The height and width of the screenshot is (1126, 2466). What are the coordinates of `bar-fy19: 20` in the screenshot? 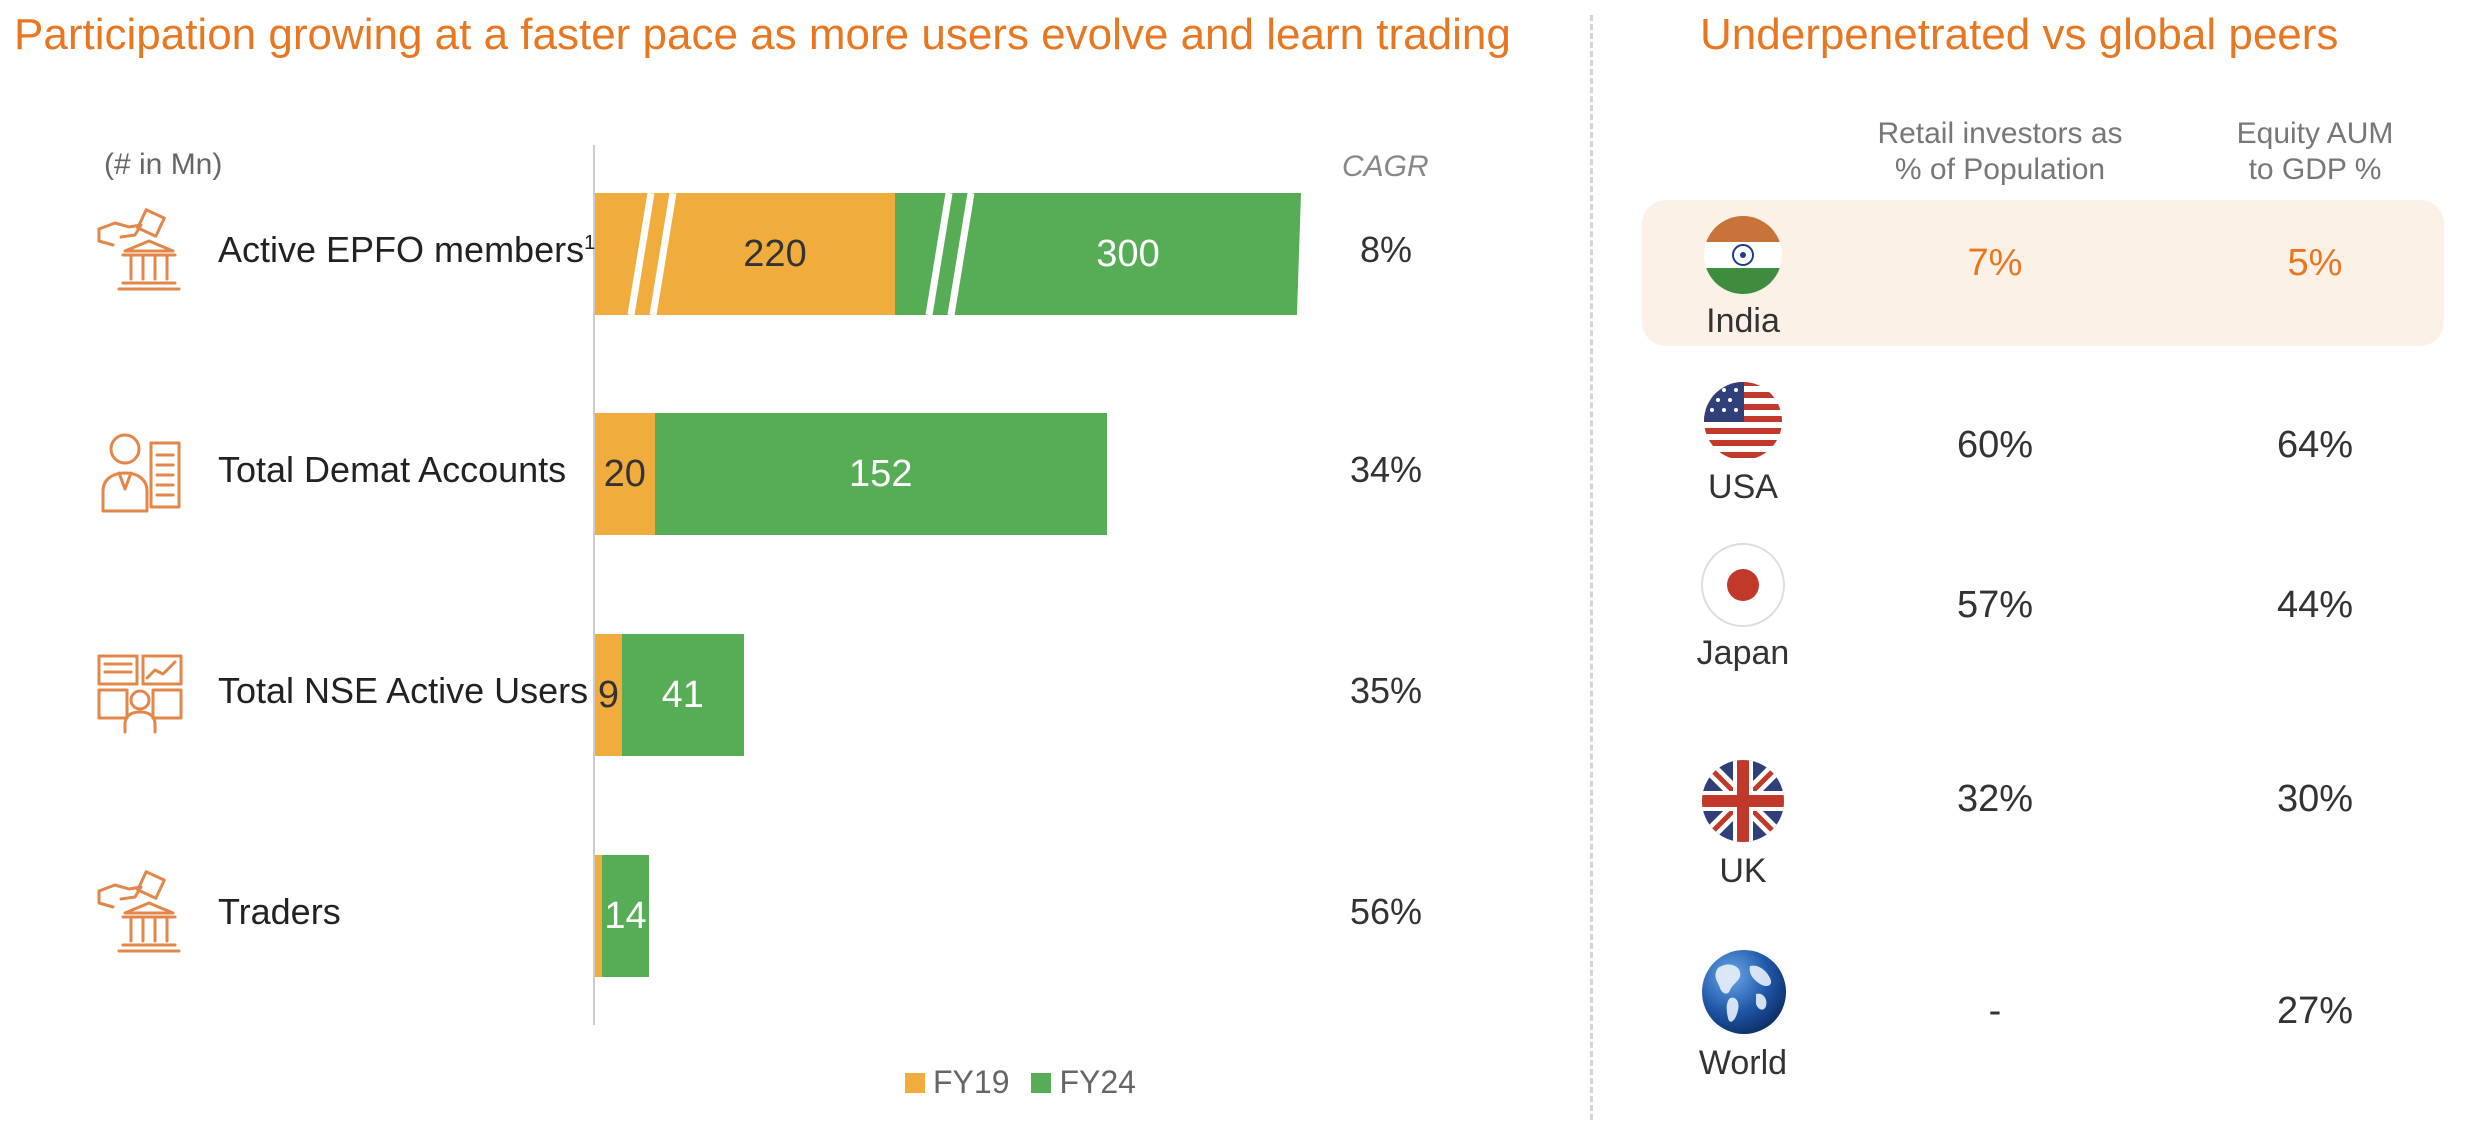 It's located at (625, 474).